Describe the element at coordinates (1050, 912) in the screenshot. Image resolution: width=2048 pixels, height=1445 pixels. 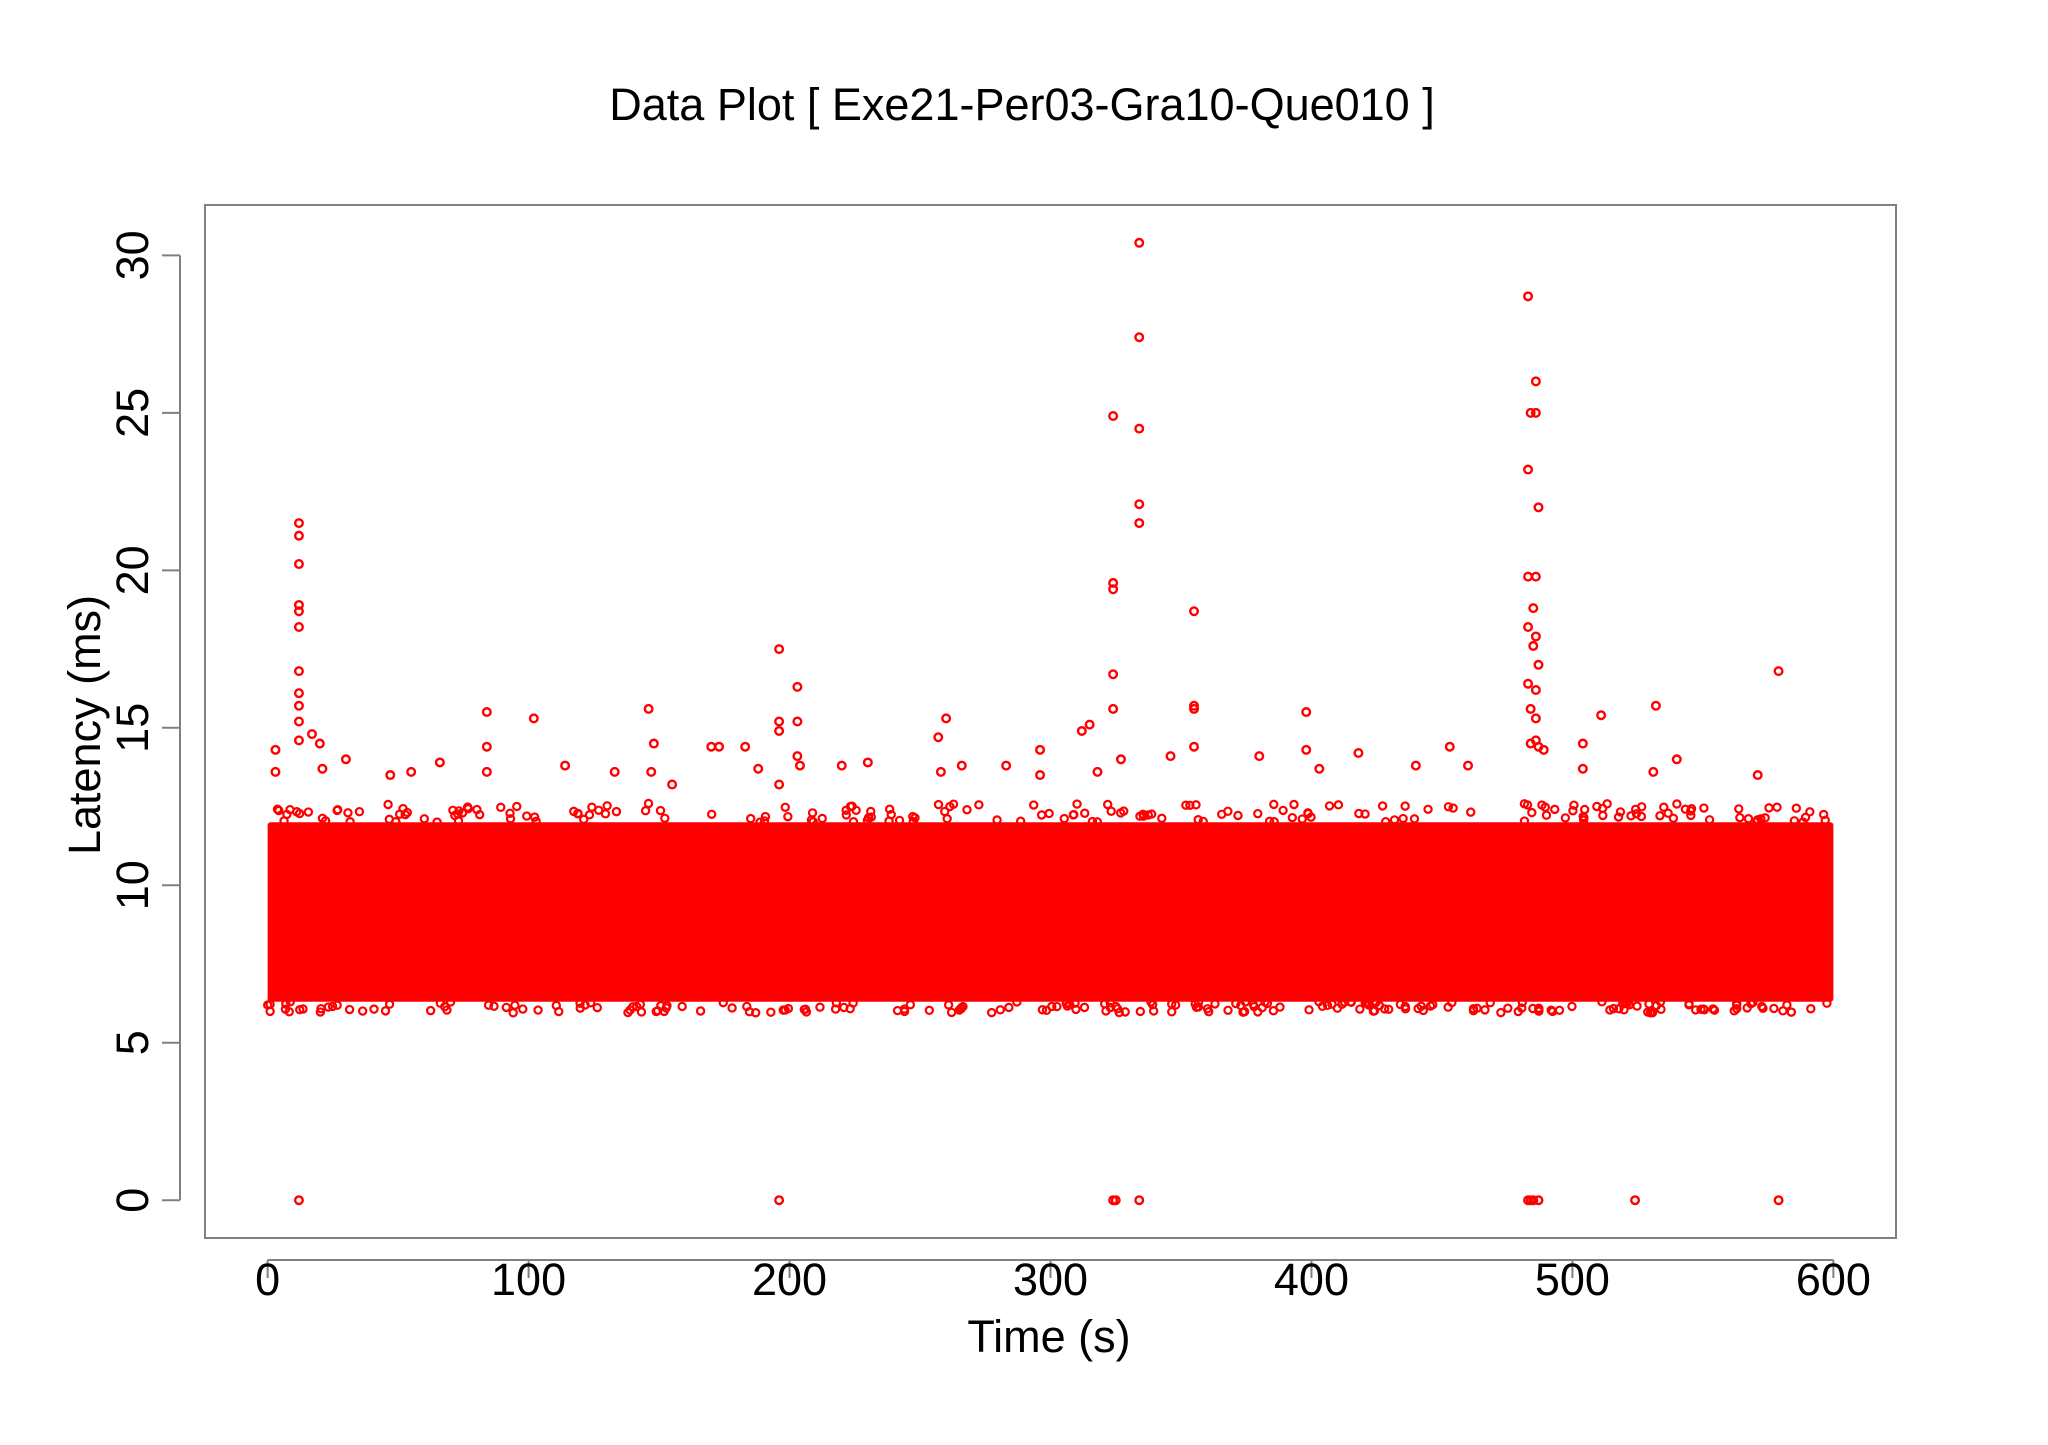
I see `dense-band-fill` at that location.